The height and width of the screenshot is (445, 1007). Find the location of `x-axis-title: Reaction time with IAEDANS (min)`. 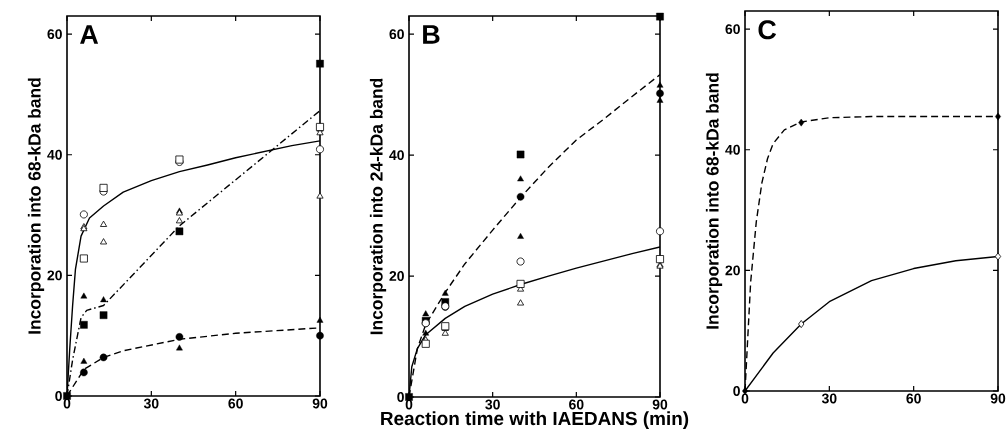

x-axis-title: Reaction time with IAEDANS (min) is located at coordinates (535, 420).